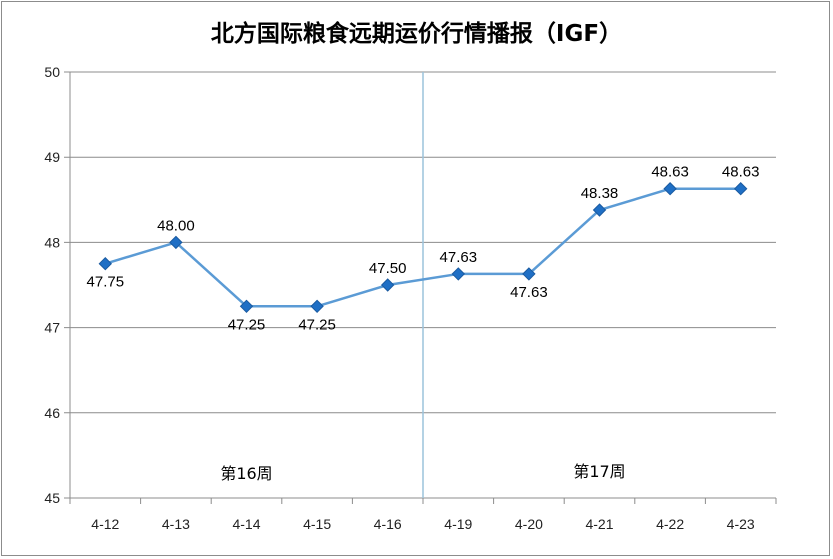  What do you see at coordinates (246, 524) in the screenshot?
I see `x-tick-label: 4-14` at bounding box center [246, 524].